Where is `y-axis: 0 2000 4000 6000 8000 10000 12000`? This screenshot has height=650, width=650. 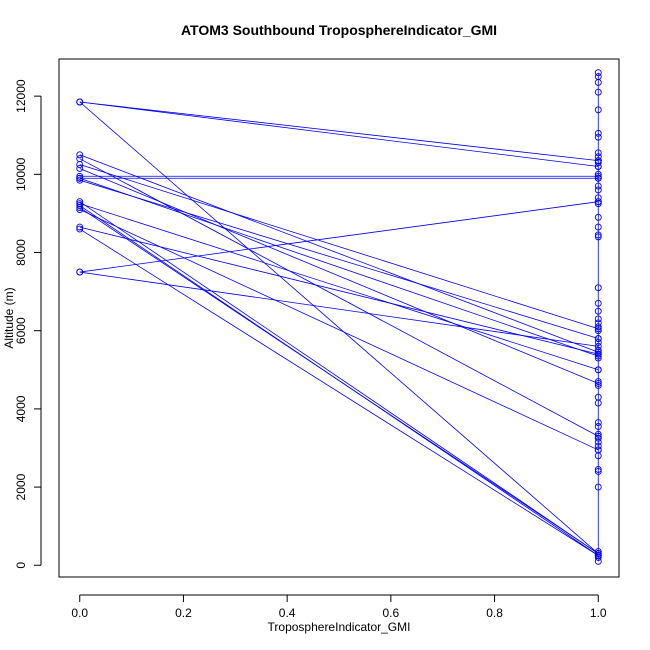
y-axis: 0 2000 4000 6000 8000 10000 12000 is located at coordinates (28, 324).